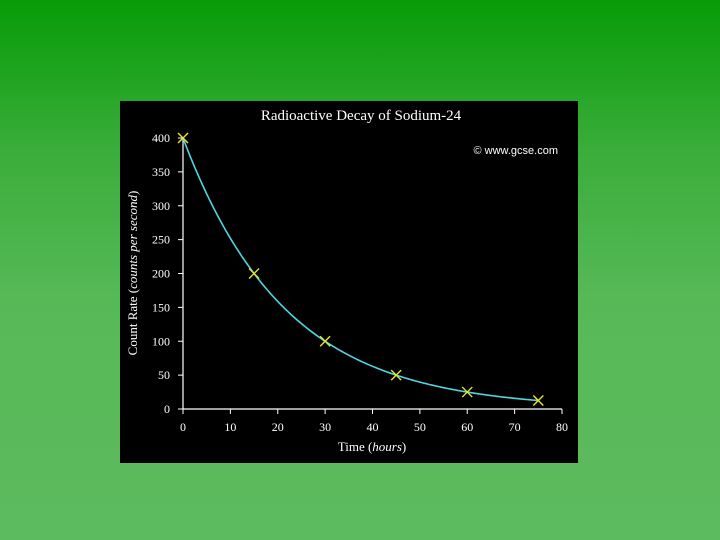 This screenshot has height=540, width=720. Describe the element at coordinates (278, 427) in the screenshot. I see `x-tick-label: 20` at that location.